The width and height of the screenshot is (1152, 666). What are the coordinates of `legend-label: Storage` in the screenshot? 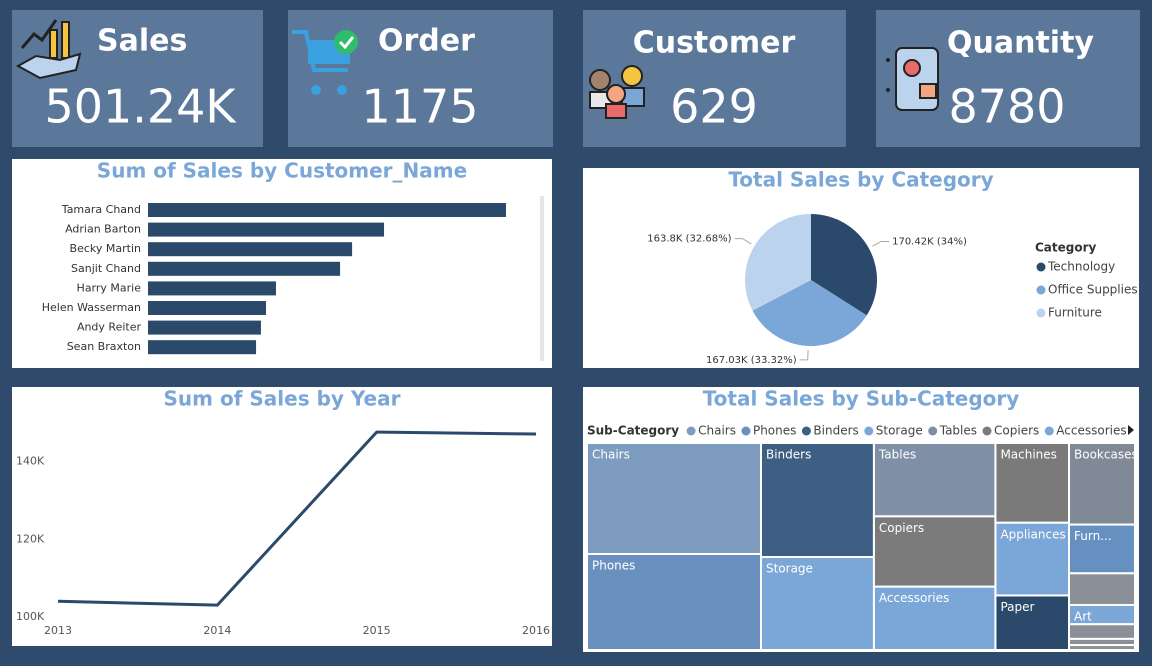 It's located at (899, 431).